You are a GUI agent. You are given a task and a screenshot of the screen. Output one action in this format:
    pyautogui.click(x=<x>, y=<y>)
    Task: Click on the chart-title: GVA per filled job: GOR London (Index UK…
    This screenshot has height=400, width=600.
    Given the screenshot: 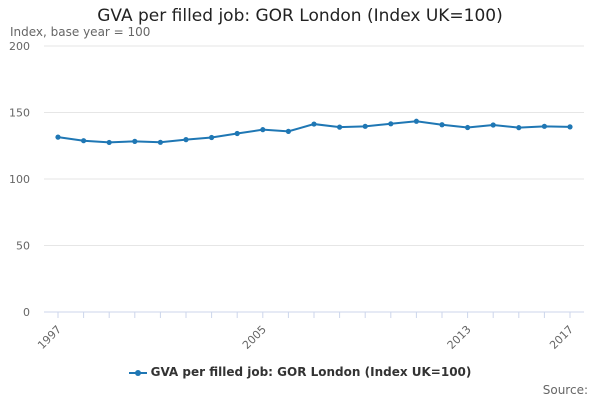 What is the action you would take?
    pyautogui.click(x=300, y=16)
    